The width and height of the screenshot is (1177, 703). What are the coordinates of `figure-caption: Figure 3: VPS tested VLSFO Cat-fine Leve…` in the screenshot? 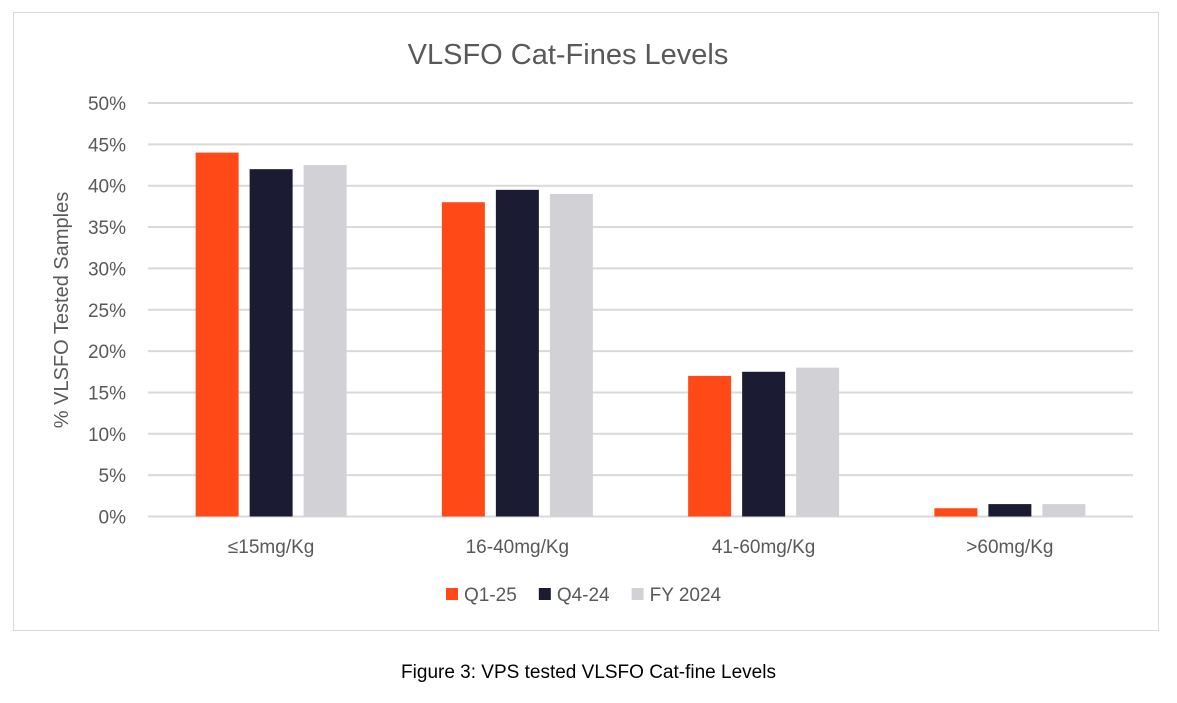 It's located at (588, 672).